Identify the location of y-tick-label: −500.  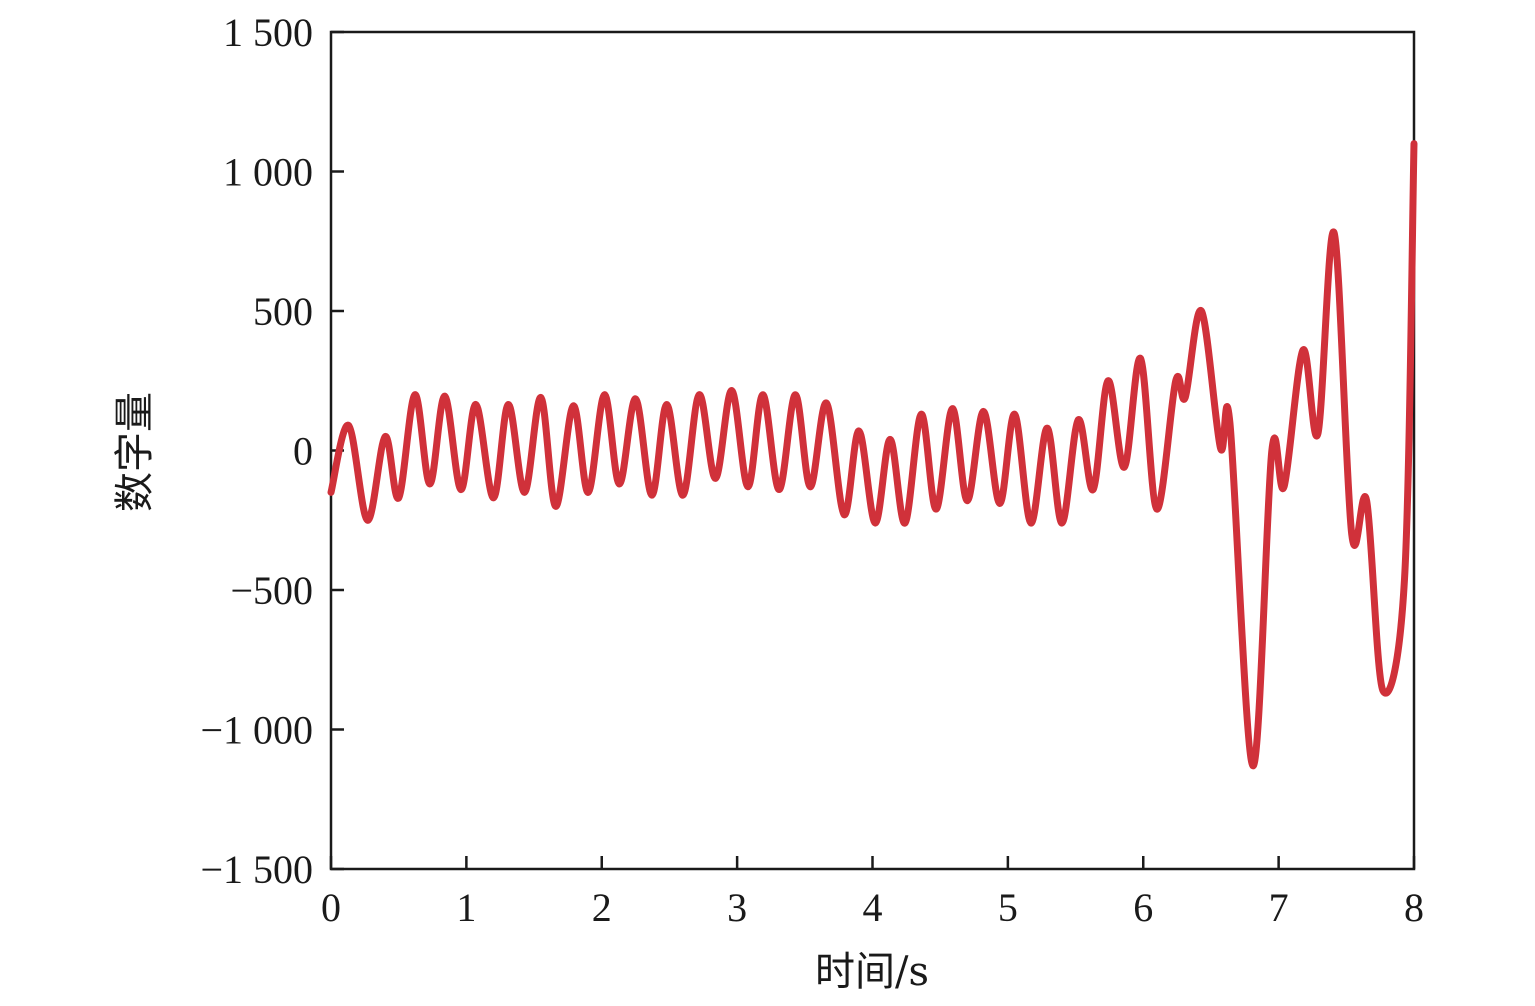
(271, 590).